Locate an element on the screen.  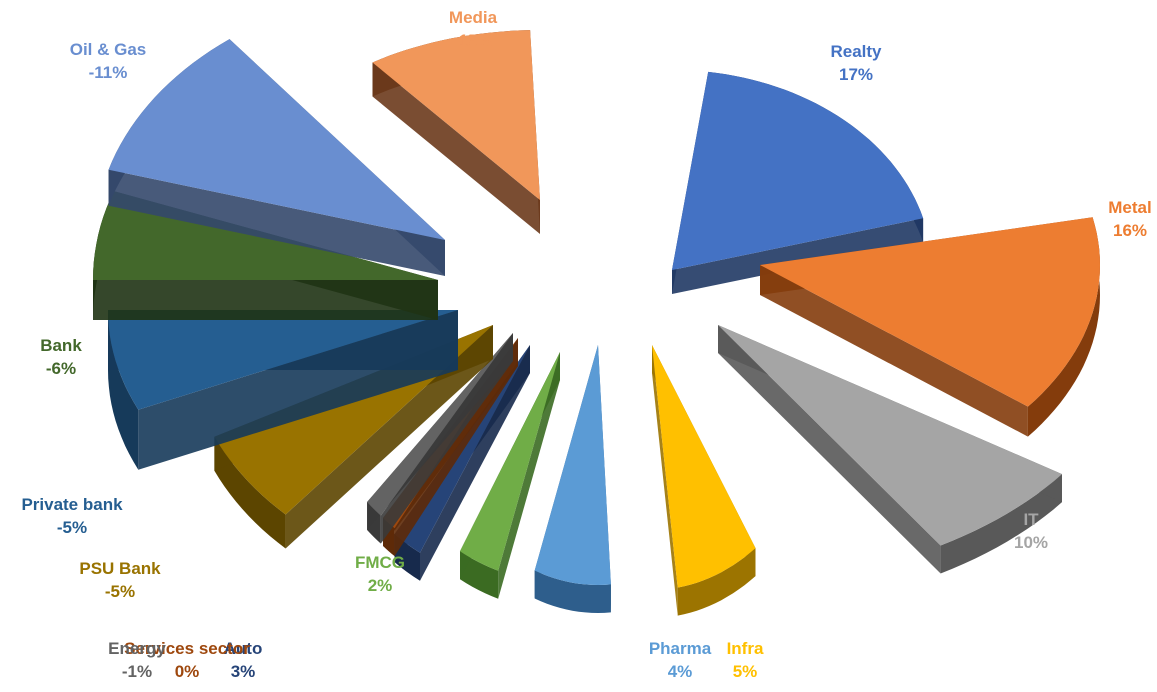
pie-slice-face-start-fmcg is located at coordinates (529, 475).